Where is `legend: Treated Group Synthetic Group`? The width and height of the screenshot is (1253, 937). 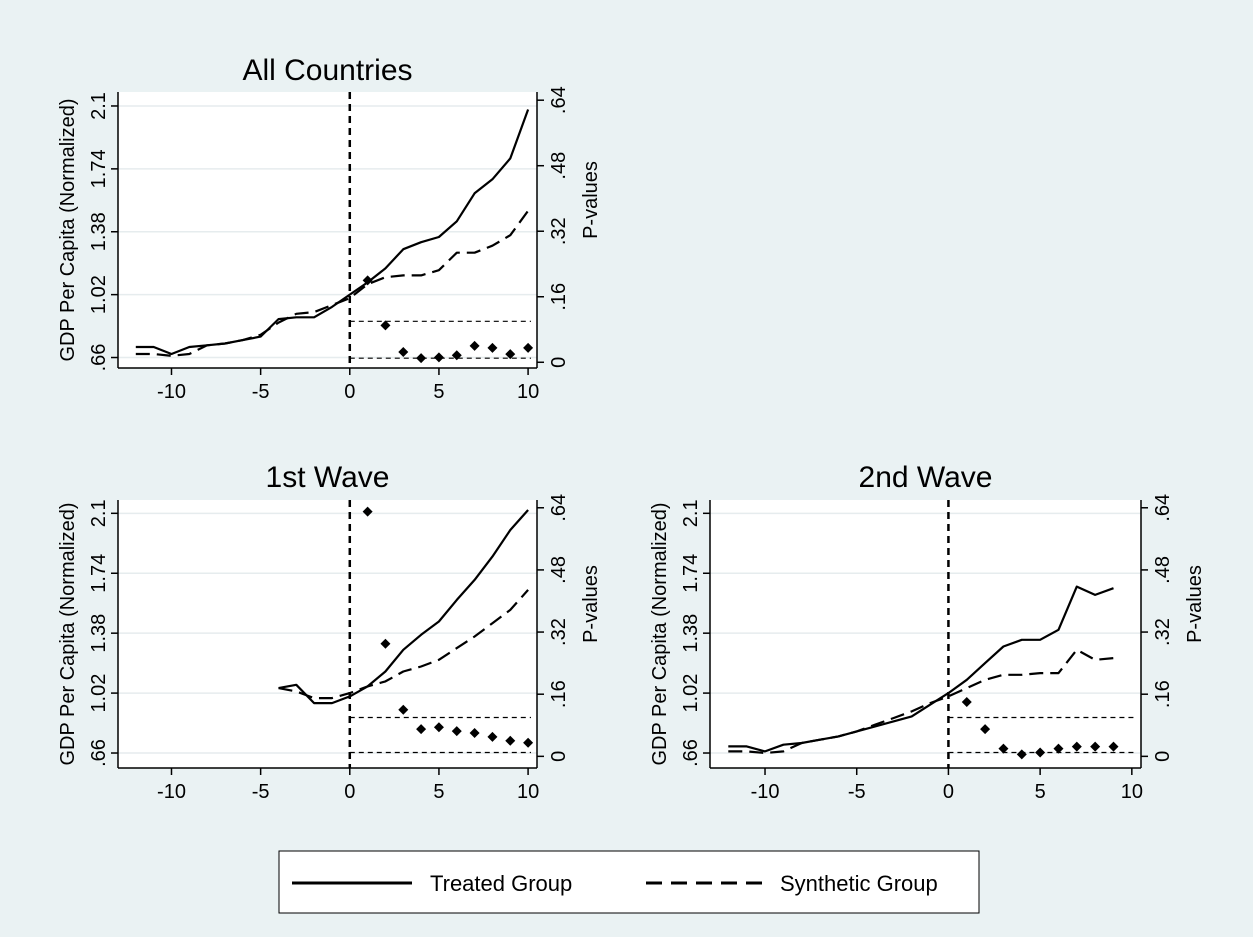 legend: Treated Group Synthetic Group is located at coordinates (629, 882).